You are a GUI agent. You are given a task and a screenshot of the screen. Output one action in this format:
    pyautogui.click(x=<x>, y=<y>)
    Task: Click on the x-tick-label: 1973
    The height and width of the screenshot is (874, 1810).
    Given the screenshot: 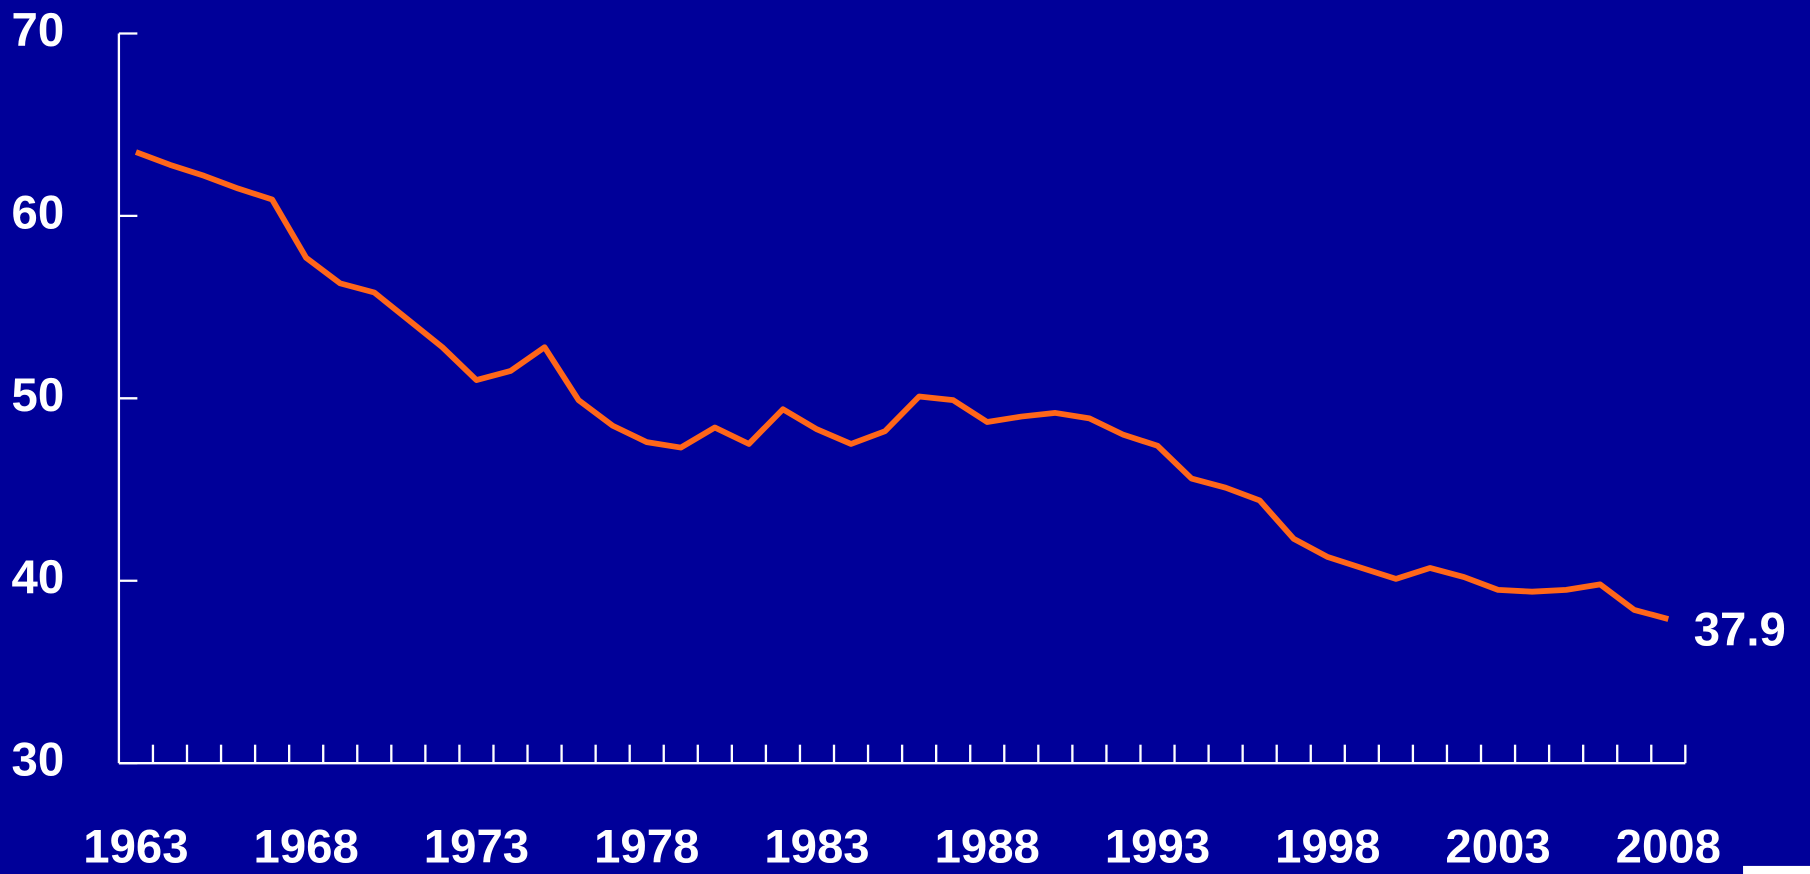 What is the action you would take?
    pyautogui.click(x=476, y=846)
    